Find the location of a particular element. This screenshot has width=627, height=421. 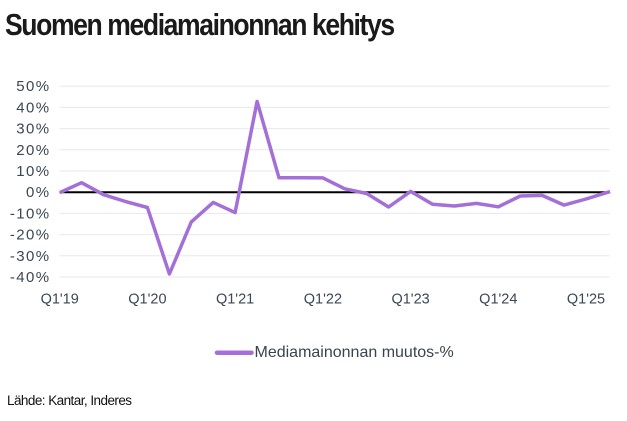

svg-text: Q1'19 is located at coordinates (60, 299).